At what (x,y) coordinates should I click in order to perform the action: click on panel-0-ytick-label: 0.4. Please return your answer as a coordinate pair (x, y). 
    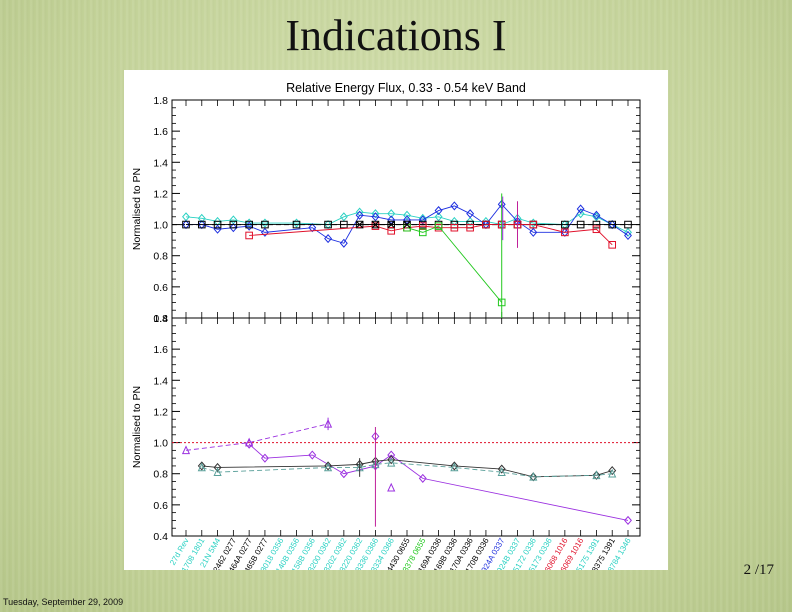
    Looking at the image, I should click on (160, 319).